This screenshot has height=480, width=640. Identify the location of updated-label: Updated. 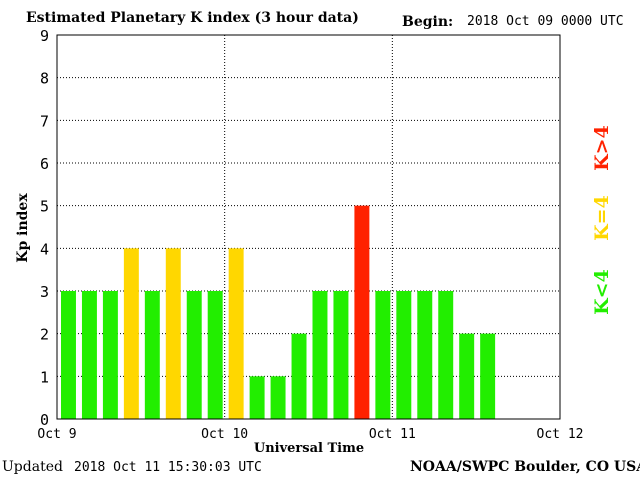
(32, 467).